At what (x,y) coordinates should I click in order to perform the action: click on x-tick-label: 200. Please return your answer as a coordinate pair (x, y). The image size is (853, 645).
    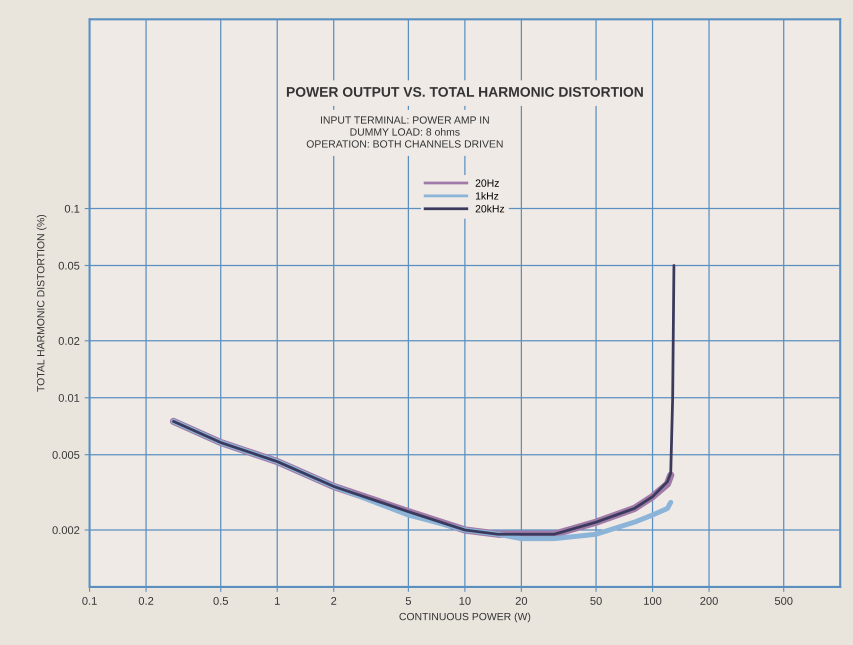
    Looking at the image, I should click on (709, 600).